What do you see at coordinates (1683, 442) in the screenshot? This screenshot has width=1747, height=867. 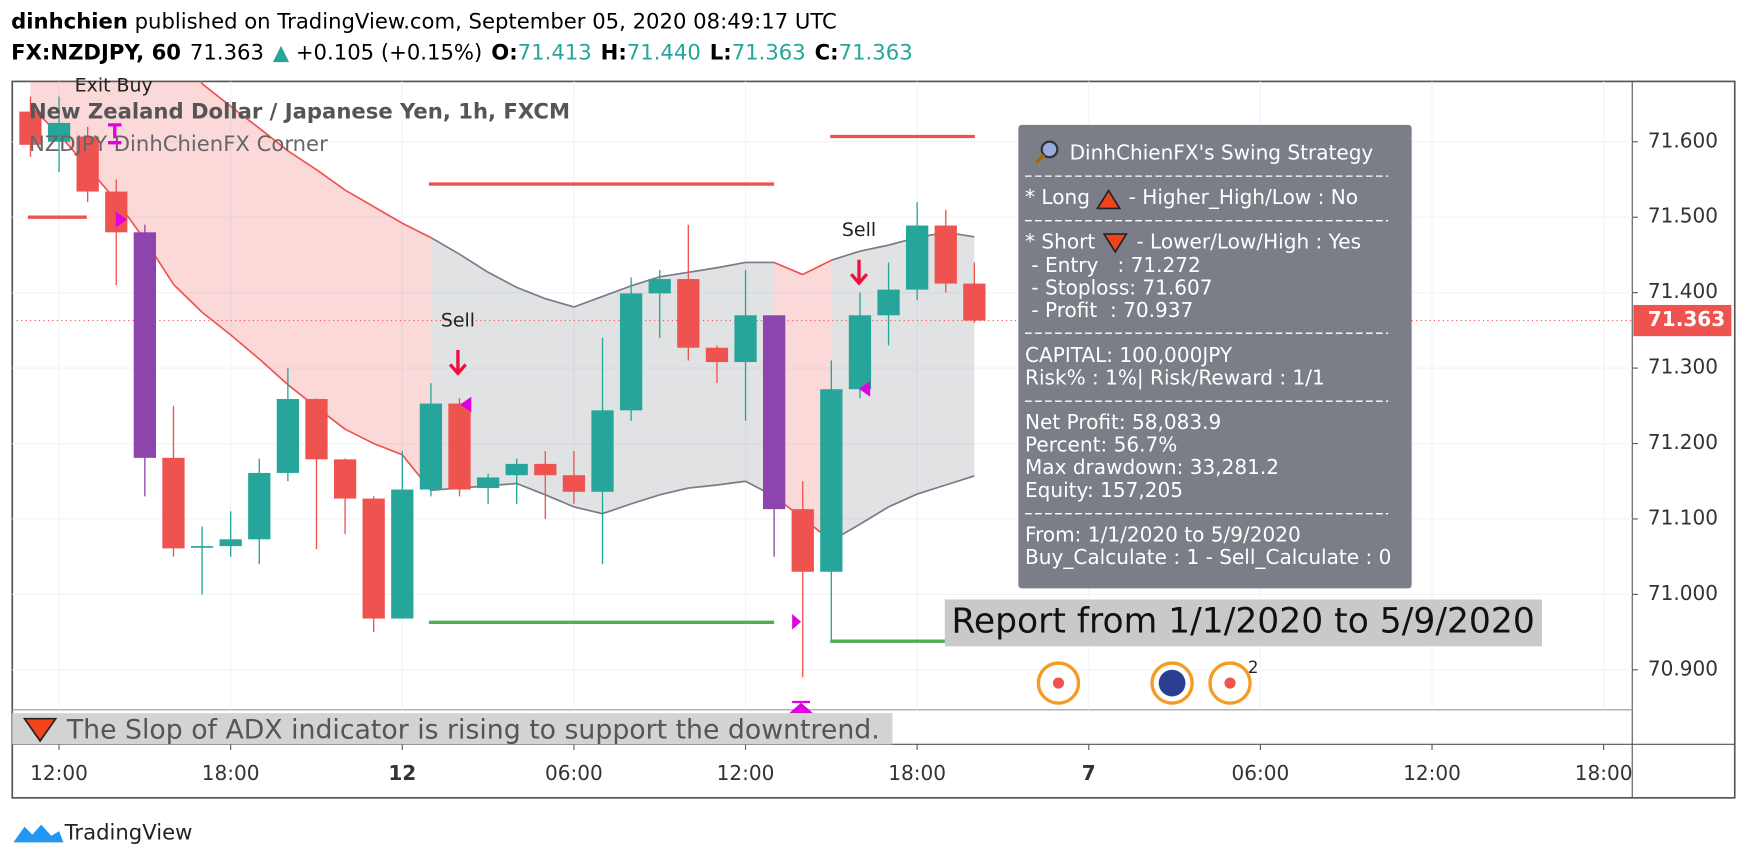 I see `y-tick-label: 71.200` at bounding box center [1683, 442].